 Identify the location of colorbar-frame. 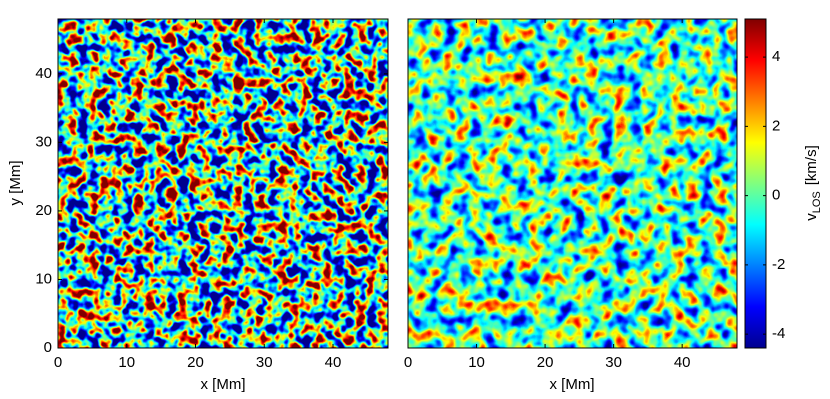
(755, 183).